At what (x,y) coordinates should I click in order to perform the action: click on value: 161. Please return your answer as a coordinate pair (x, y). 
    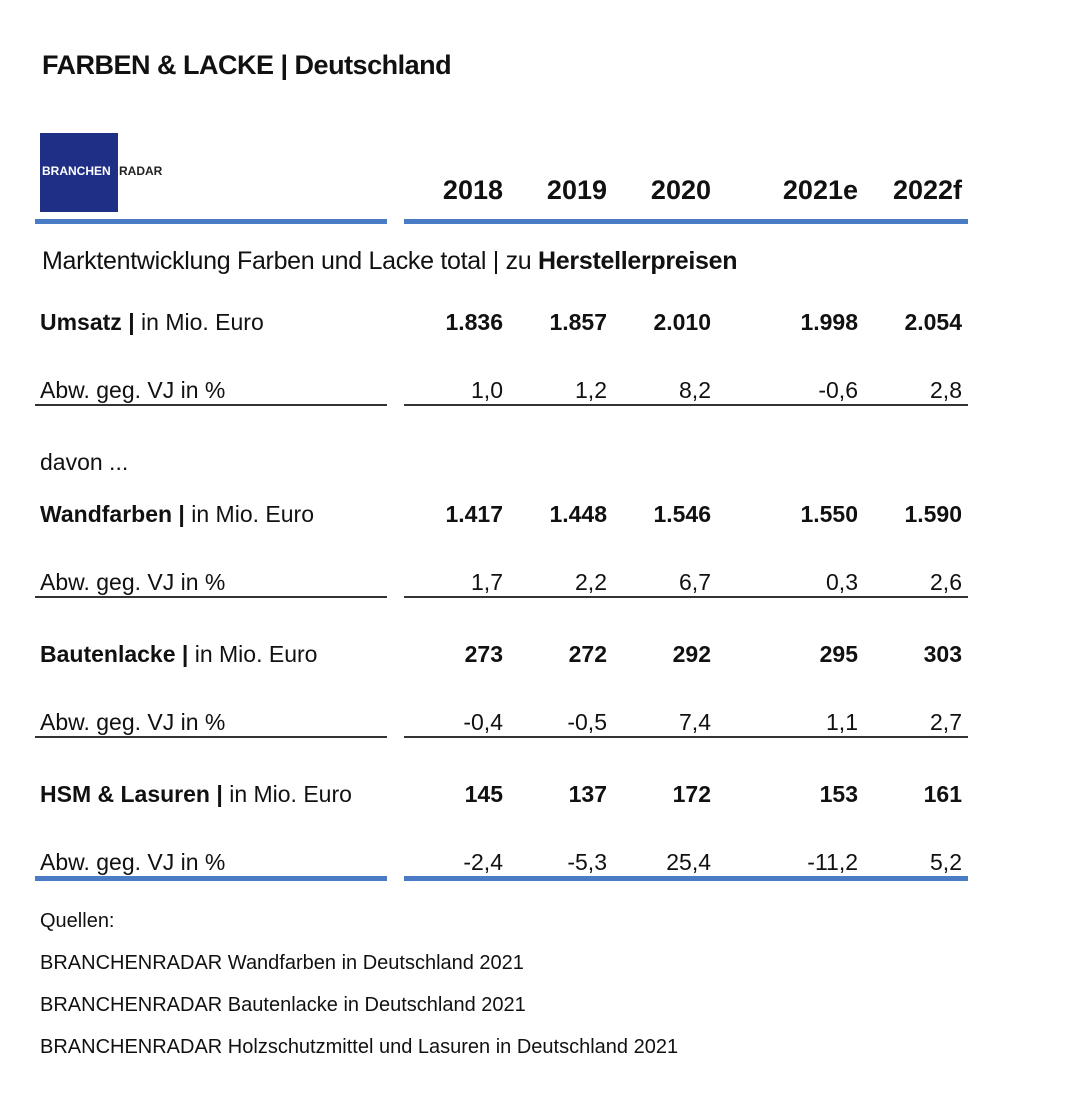
    Looking at the image, I should click on (942, 794).